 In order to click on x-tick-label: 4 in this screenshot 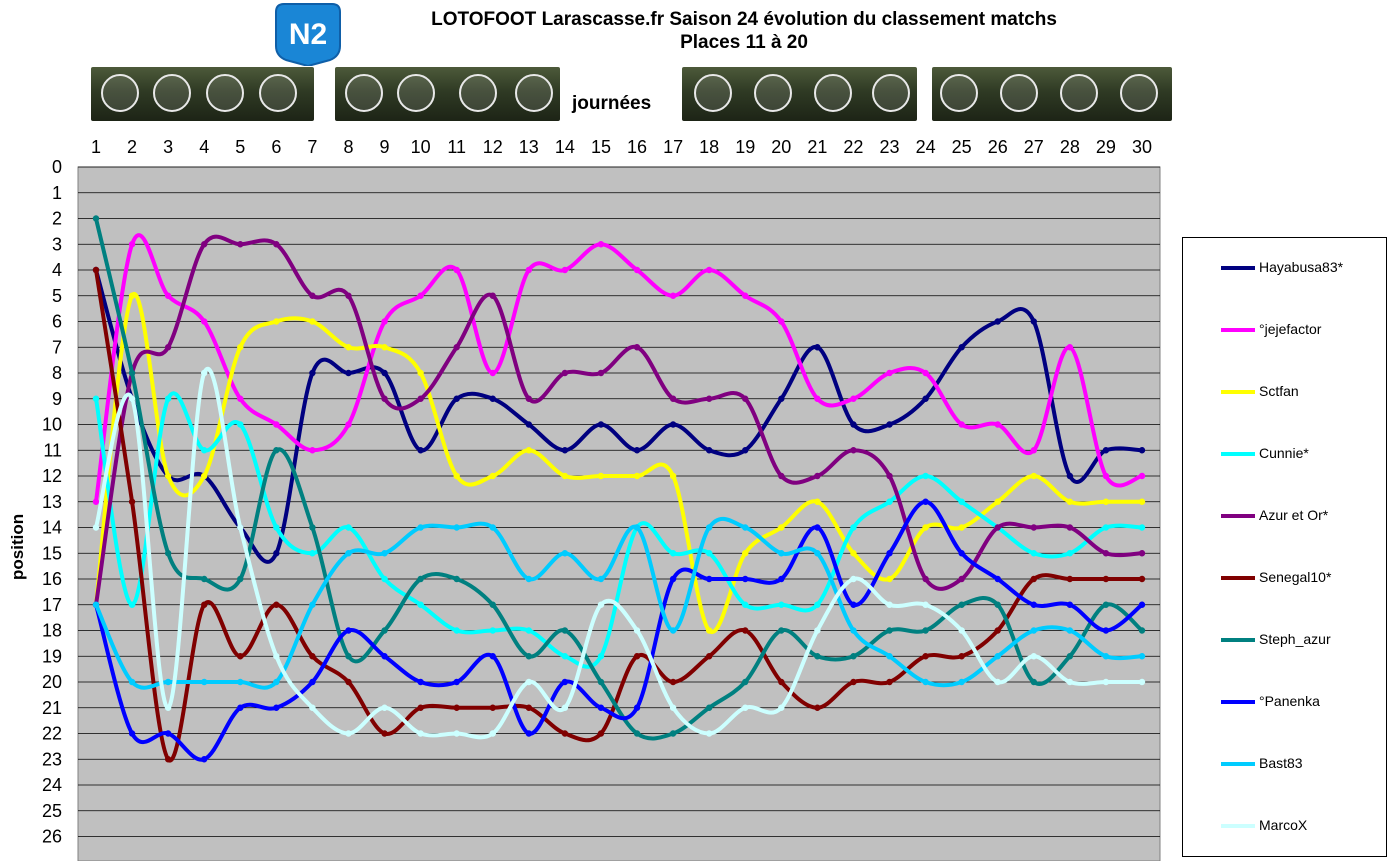, I will do `click(204, 147)`.